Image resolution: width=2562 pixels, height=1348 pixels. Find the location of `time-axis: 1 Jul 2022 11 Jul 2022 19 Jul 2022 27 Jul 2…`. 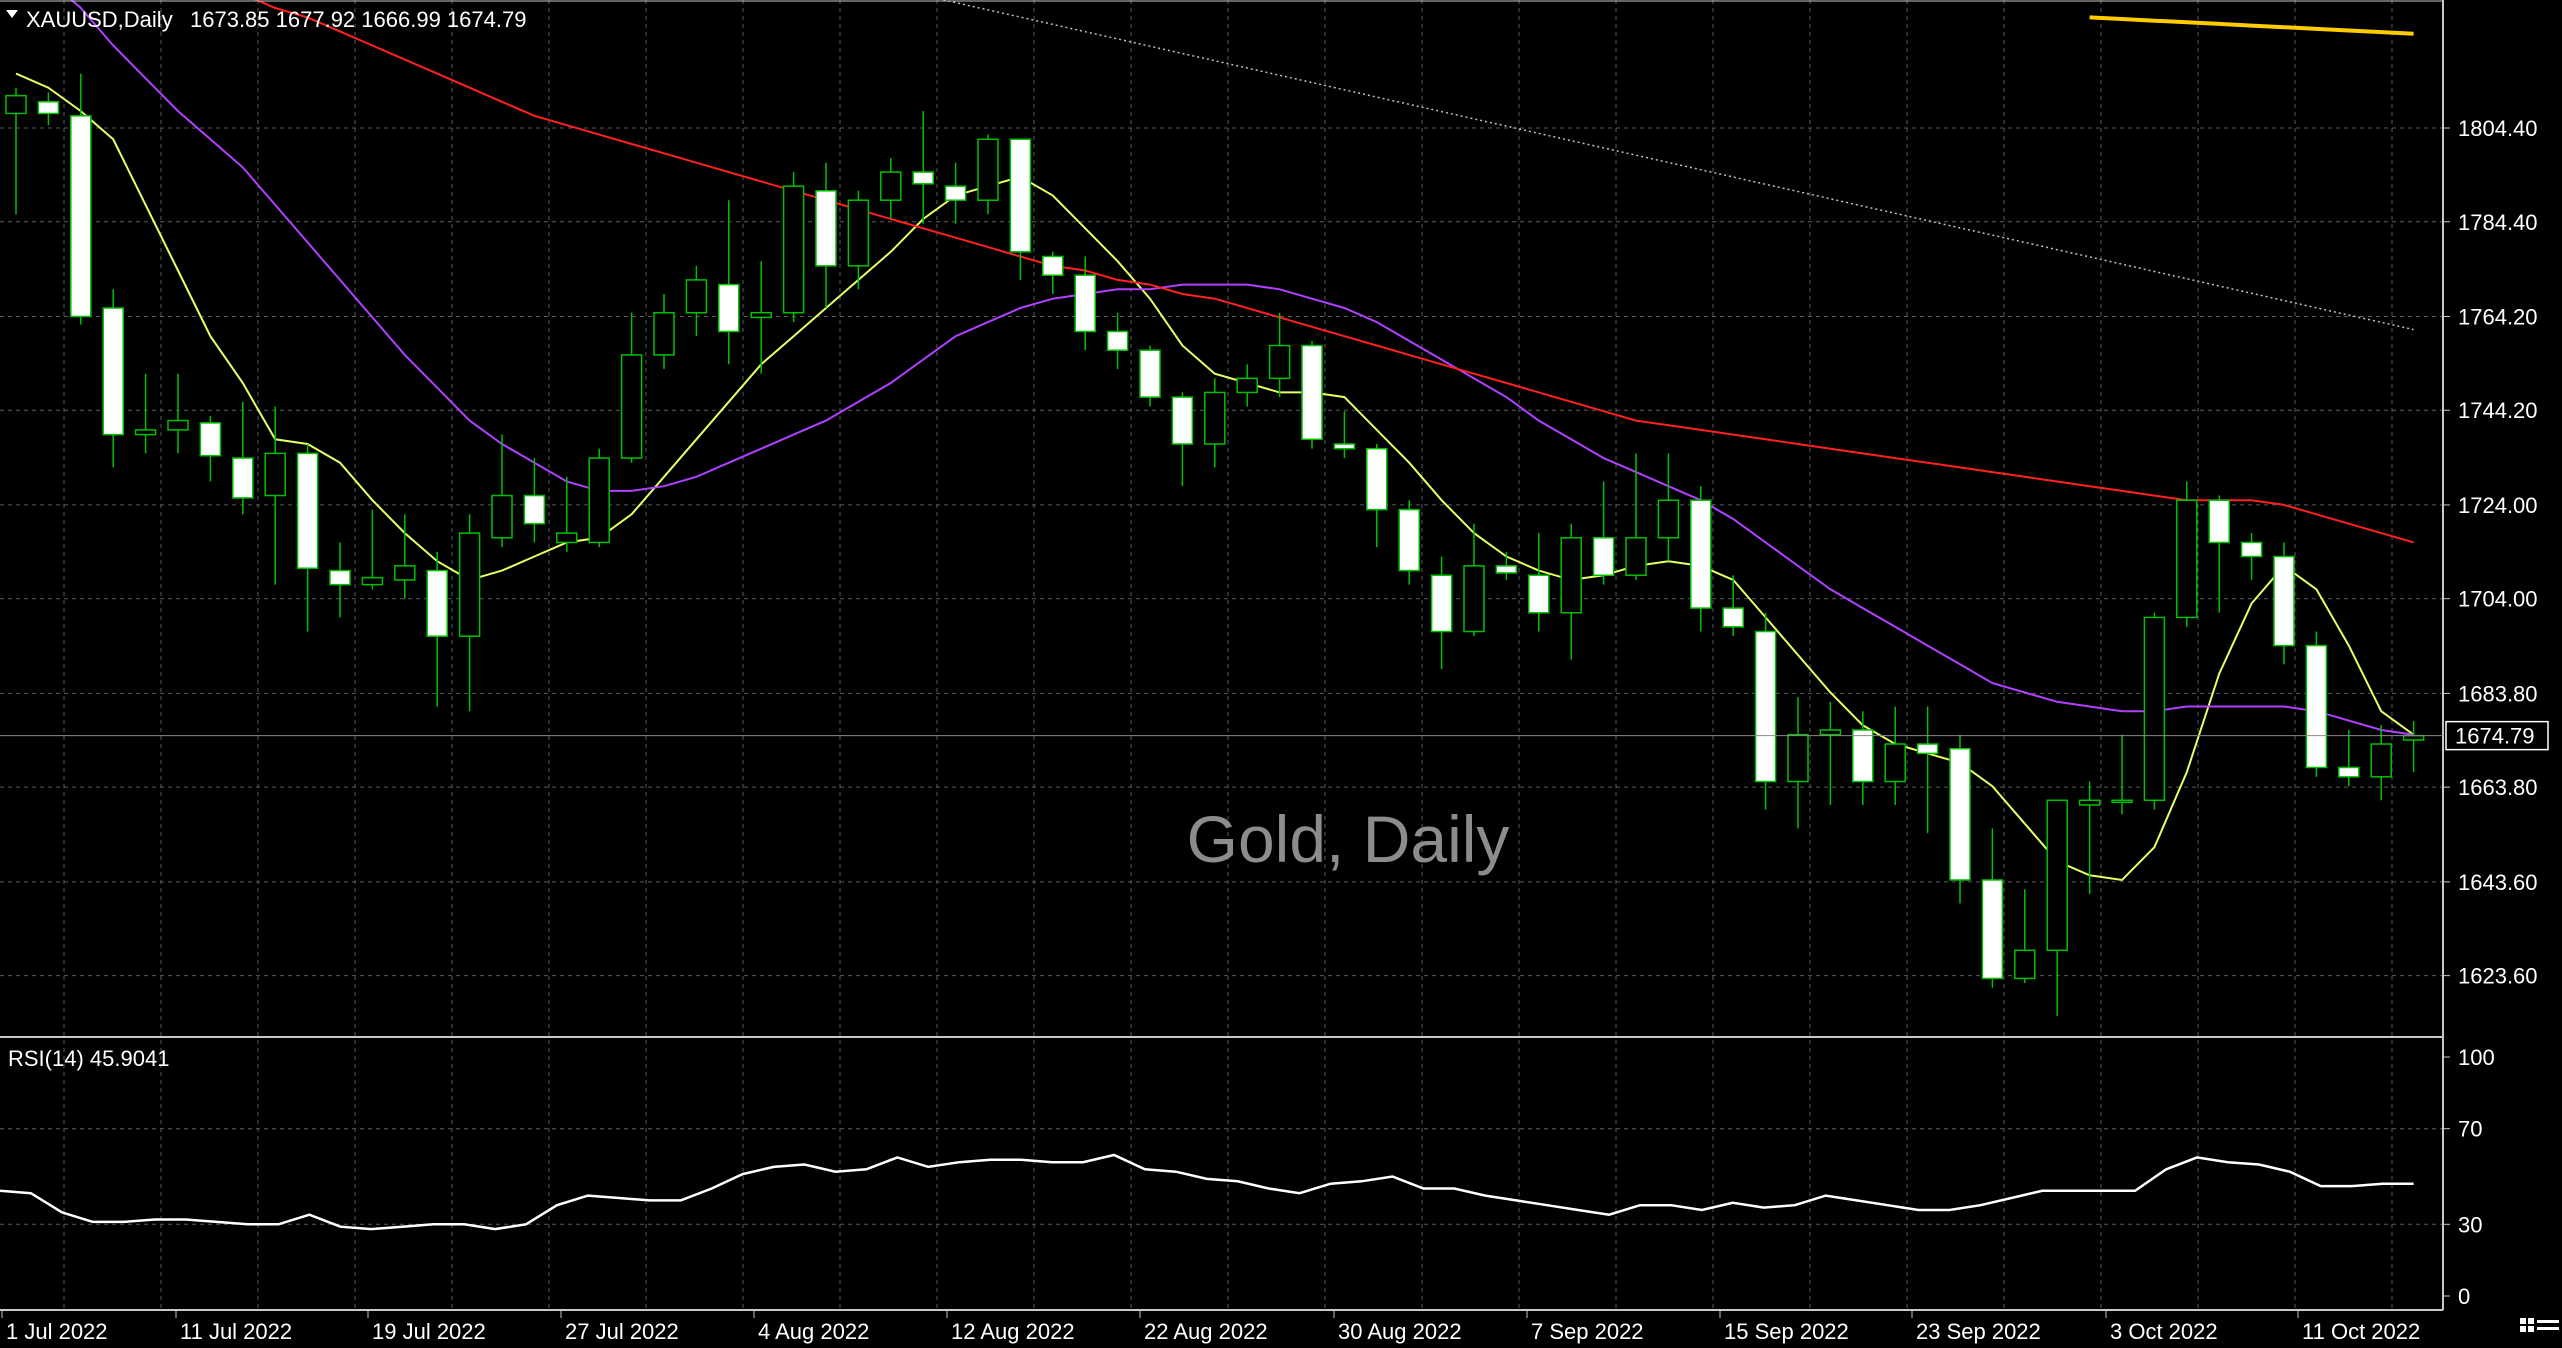

time-axis: 1 Jul 2022 11 Jul 2022 19 Jul 2022 27 Jul 2… is located at coordinates (1210, 1327).